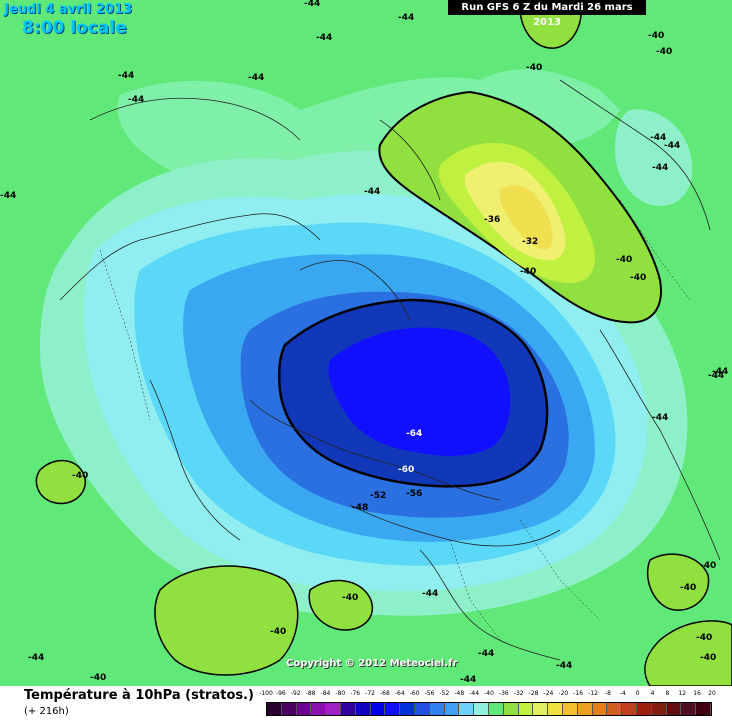 This screenshot has width=732, height=724. Describe the element at coordinates (295, 693) in the screenshot. I see `scale-tick-label: -92` at that location.